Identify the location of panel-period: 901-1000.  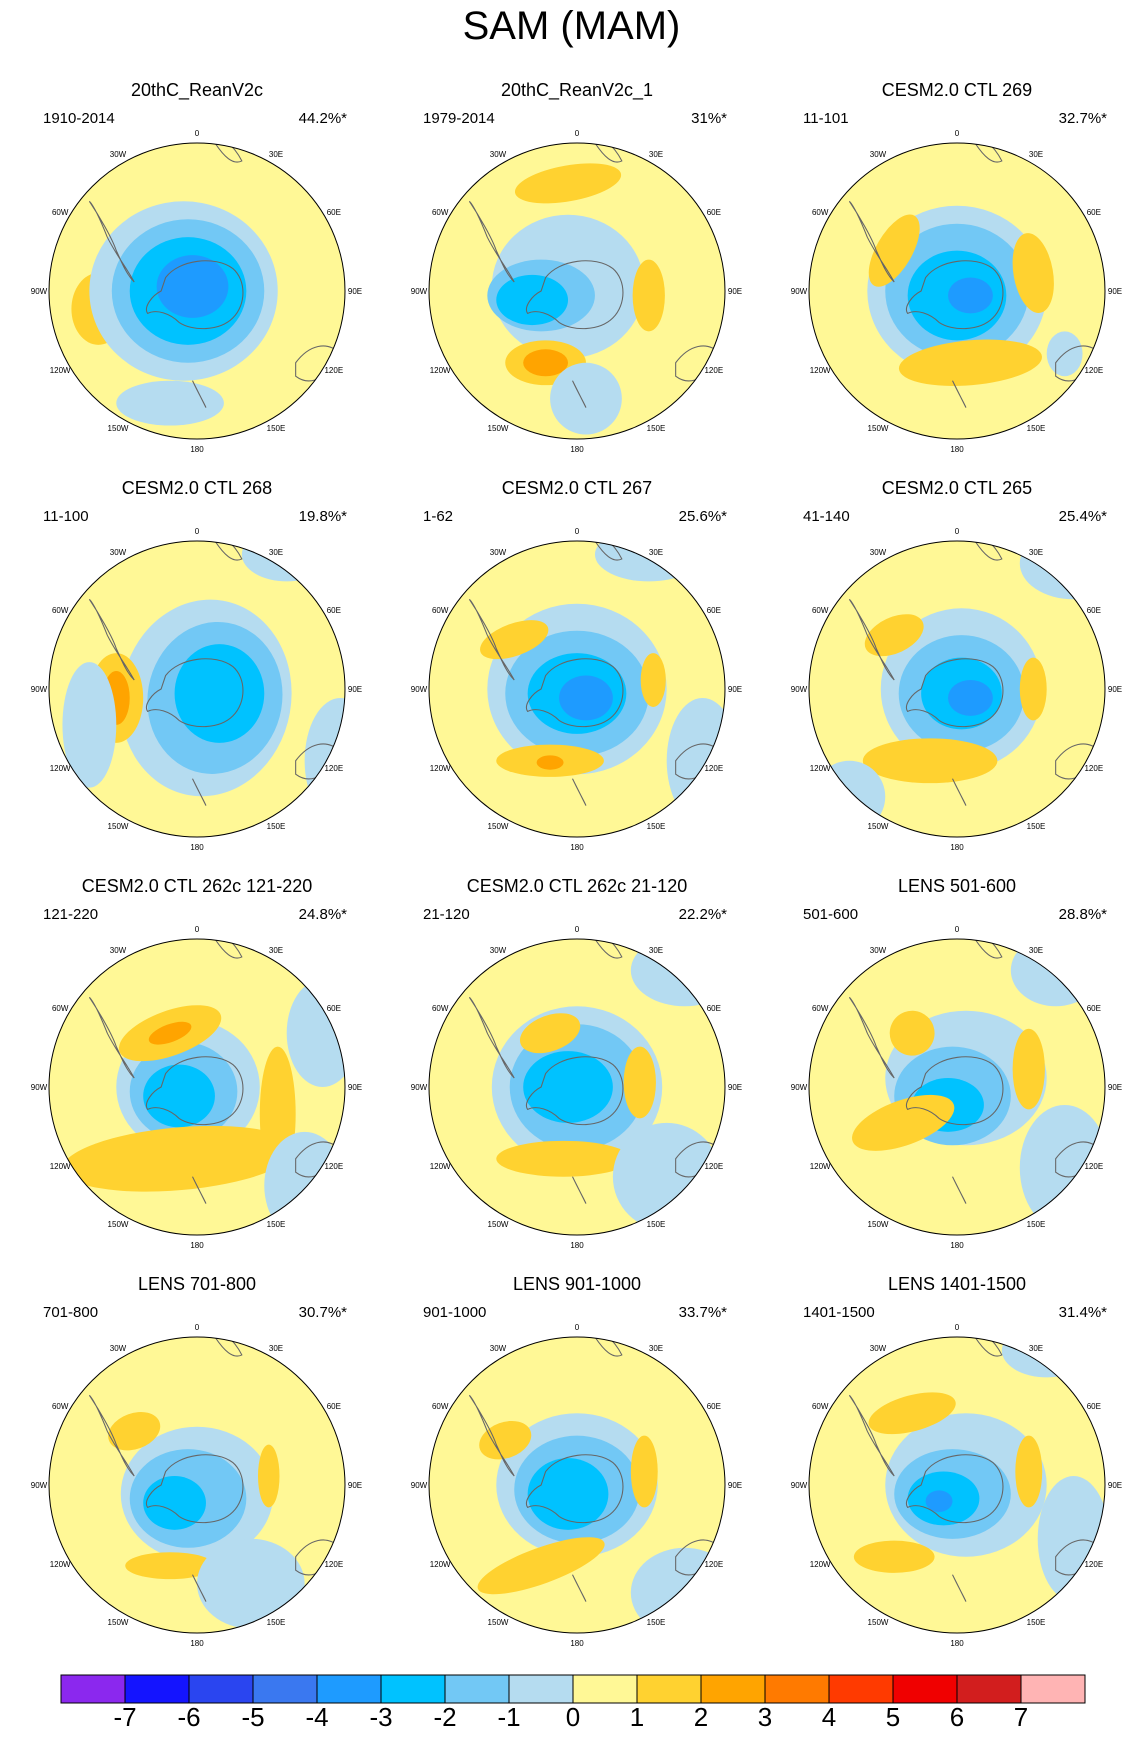
(455, 1312).